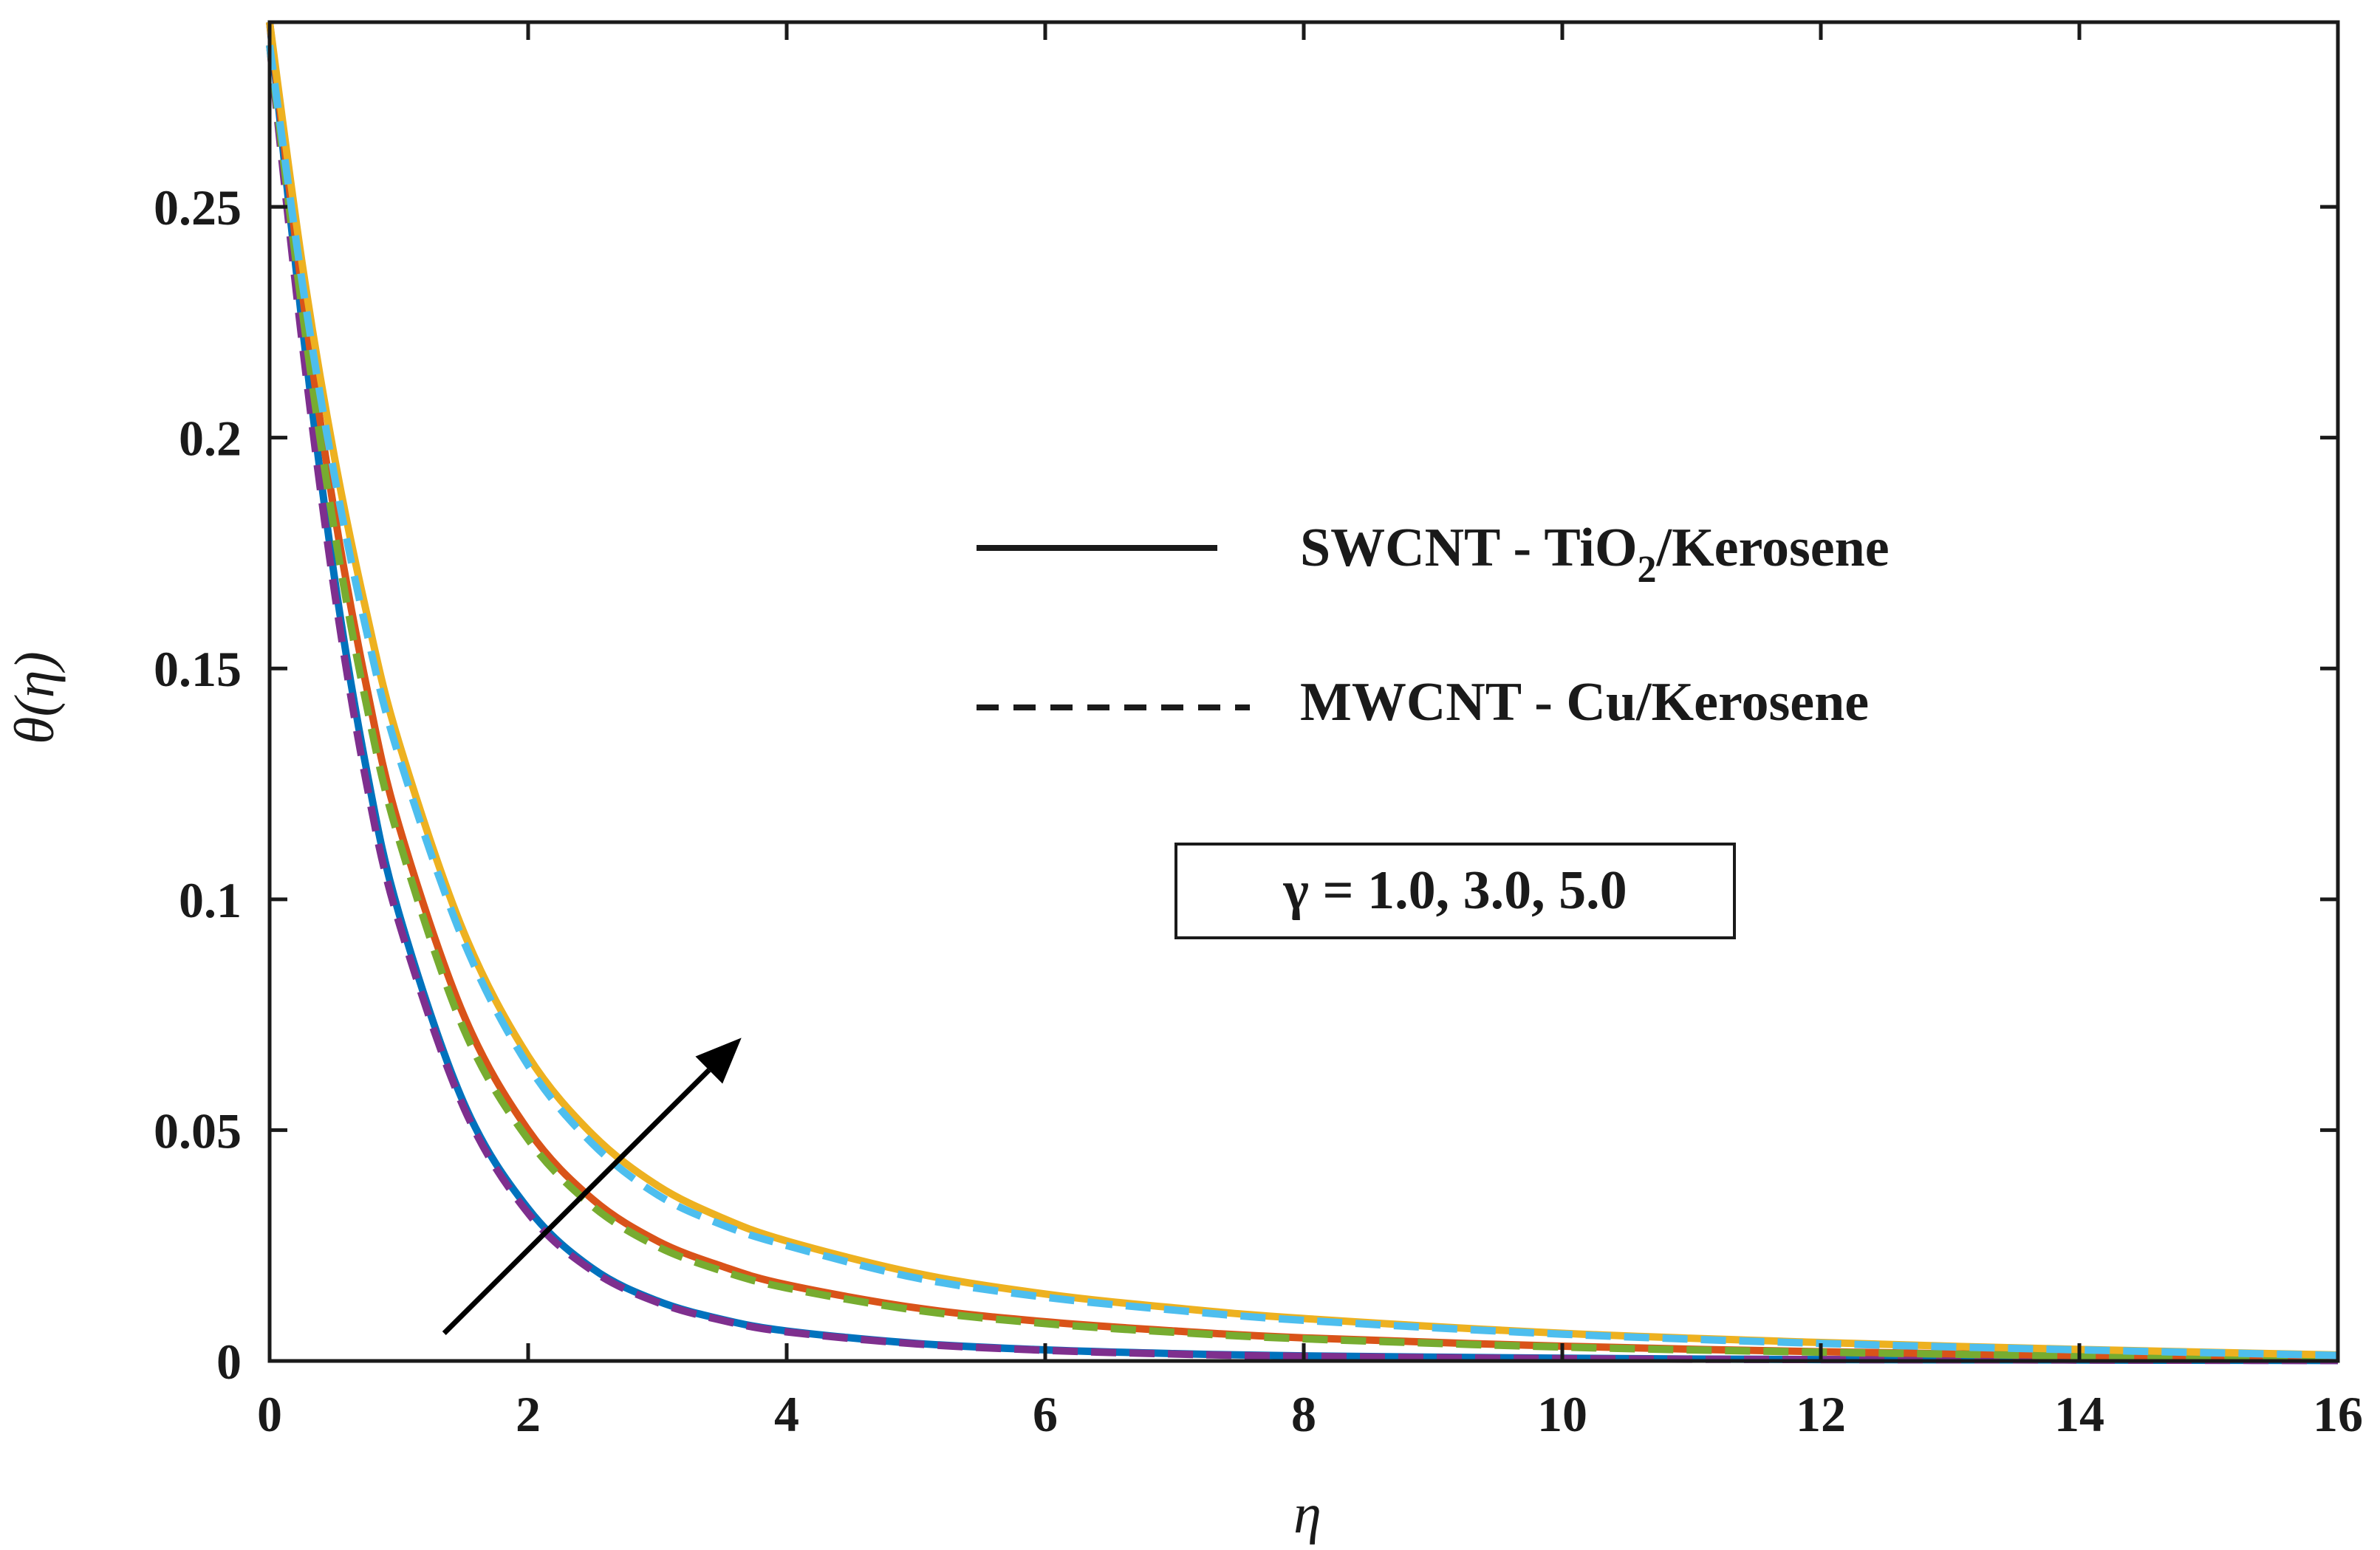 The width and height of the screenshot is (2380, 1550). I want to click on increase-arrow, so click(592, 1186).